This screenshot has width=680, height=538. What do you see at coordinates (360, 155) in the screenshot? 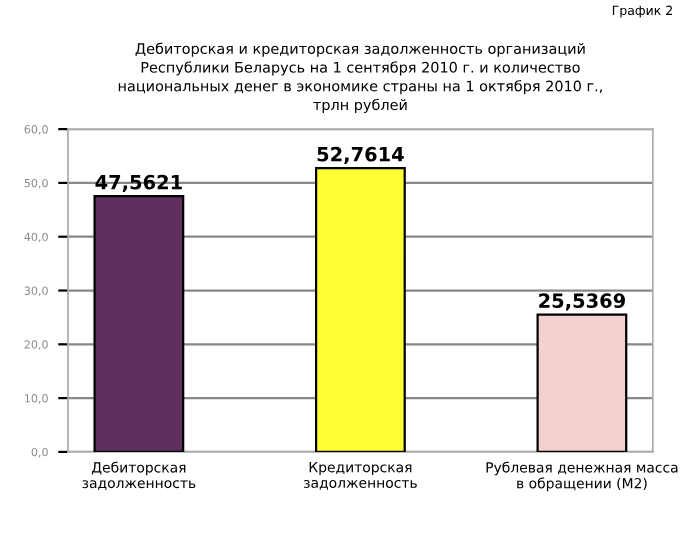
I see `data-label: 52,7614` at bounding box center [360, 155].